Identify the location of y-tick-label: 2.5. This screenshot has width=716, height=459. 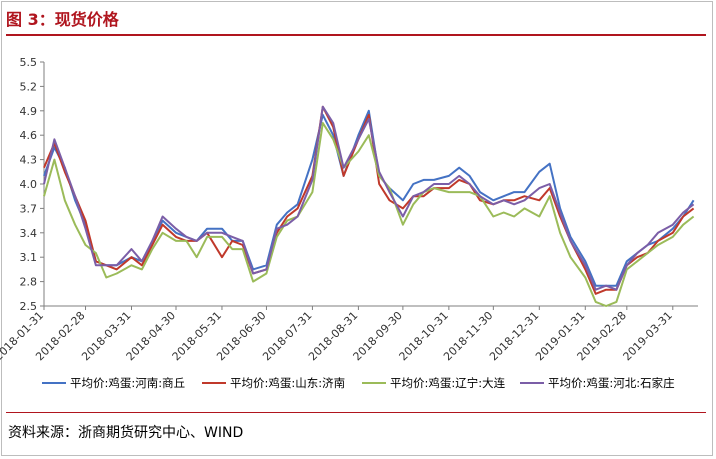
(29, 306).